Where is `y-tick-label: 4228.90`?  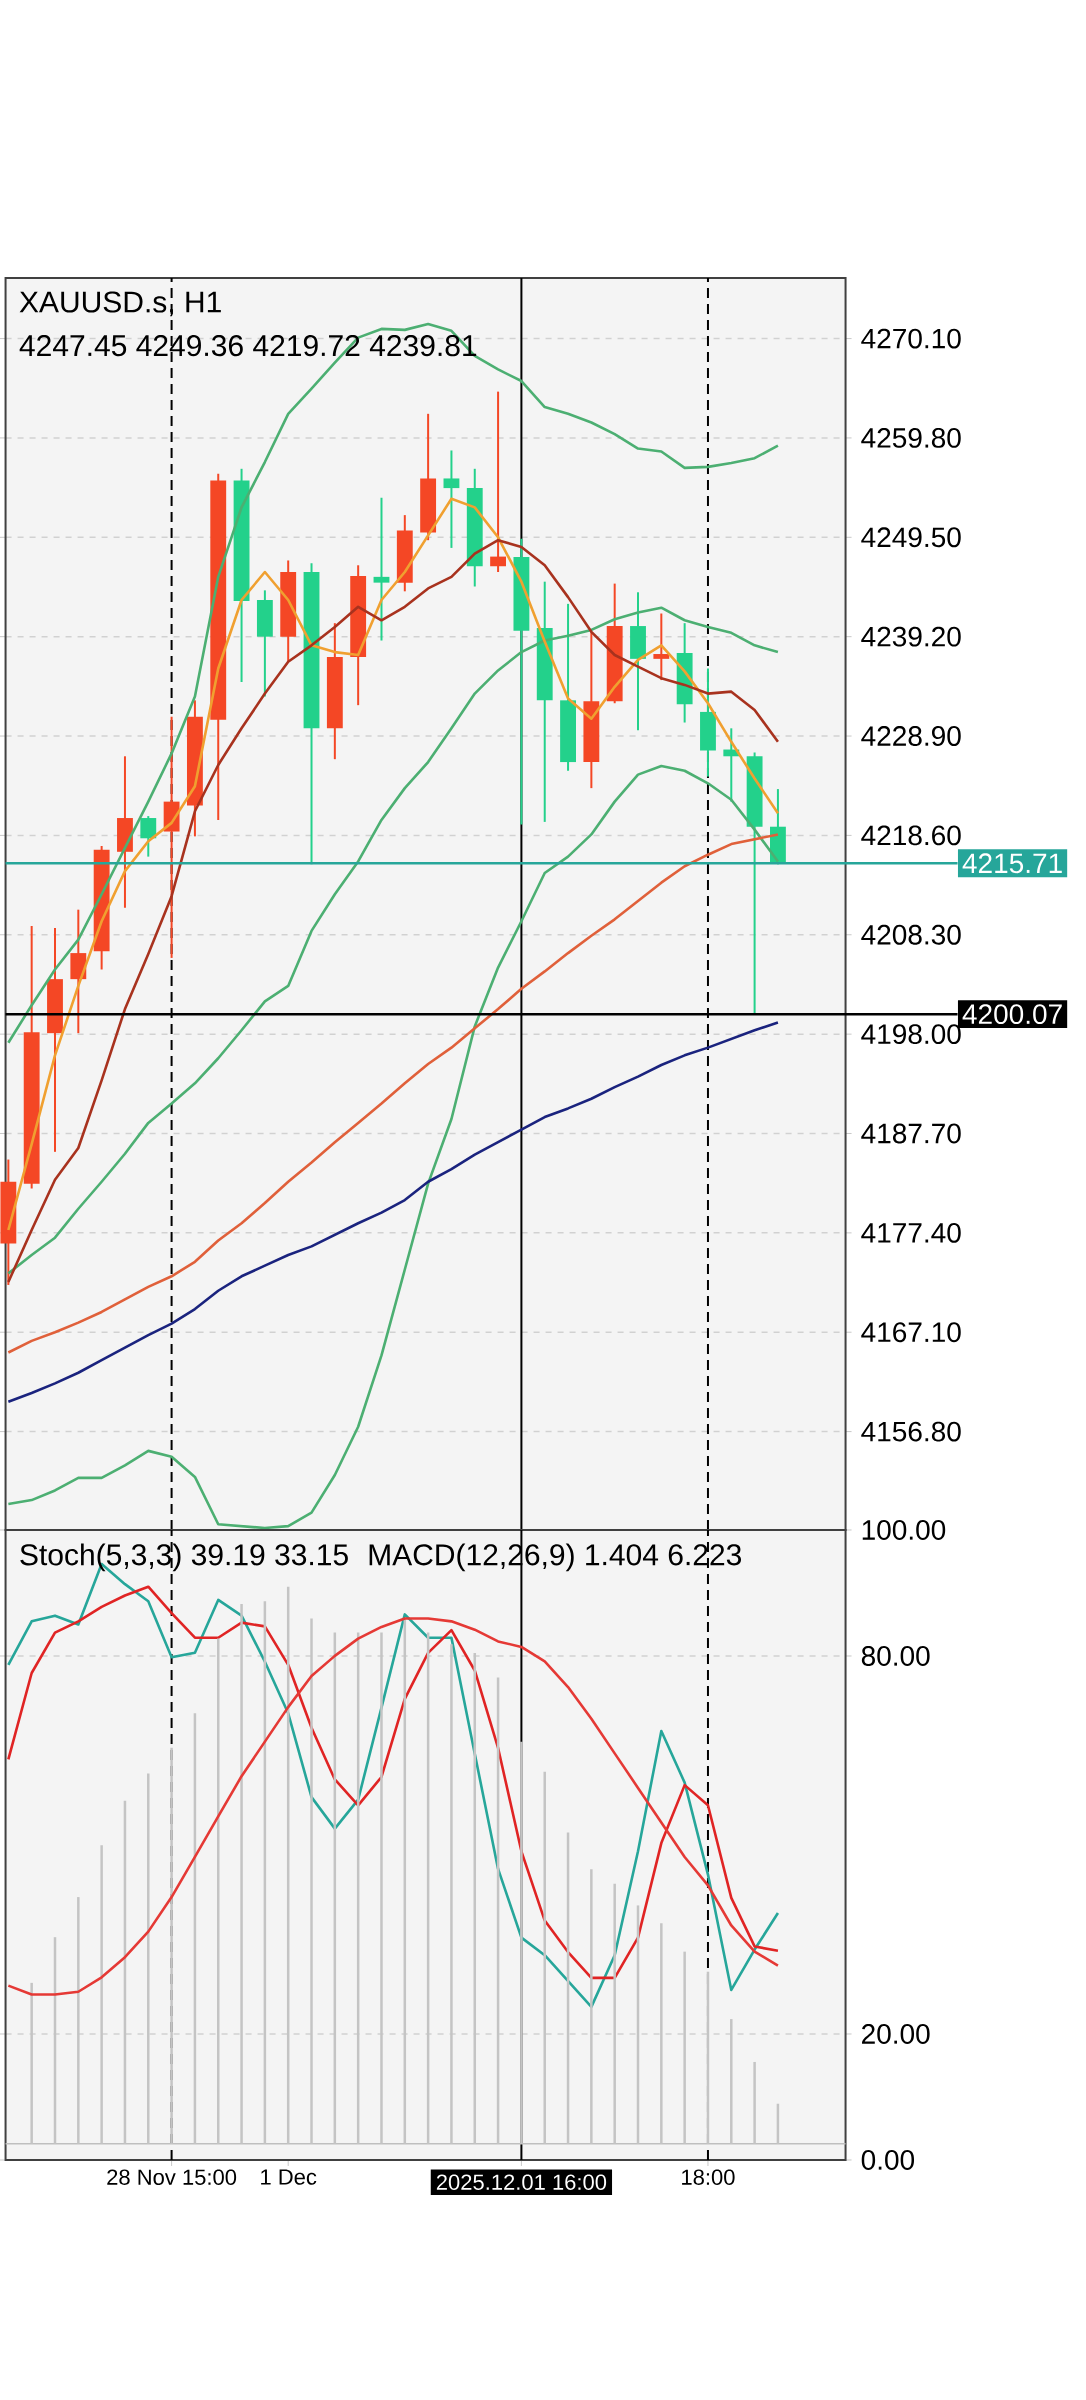
y-tick-label: 4228.90 is located at coordinates (911, 736).